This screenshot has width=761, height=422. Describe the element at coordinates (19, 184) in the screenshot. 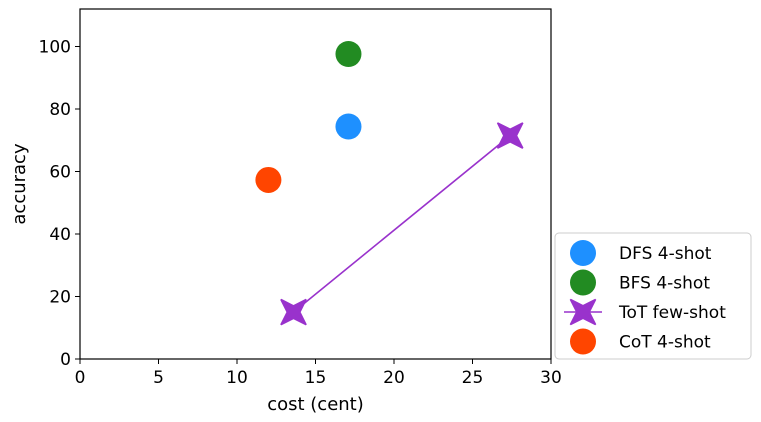

I see `y-axis-label: accuracy` at that location.